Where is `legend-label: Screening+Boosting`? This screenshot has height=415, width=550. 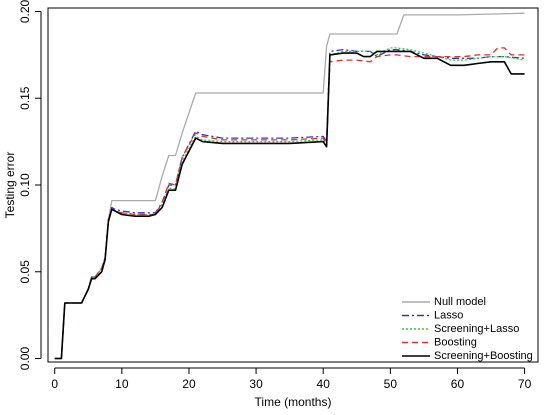
legend-label: Screening+Boosting is located at coordinates (483, 356).